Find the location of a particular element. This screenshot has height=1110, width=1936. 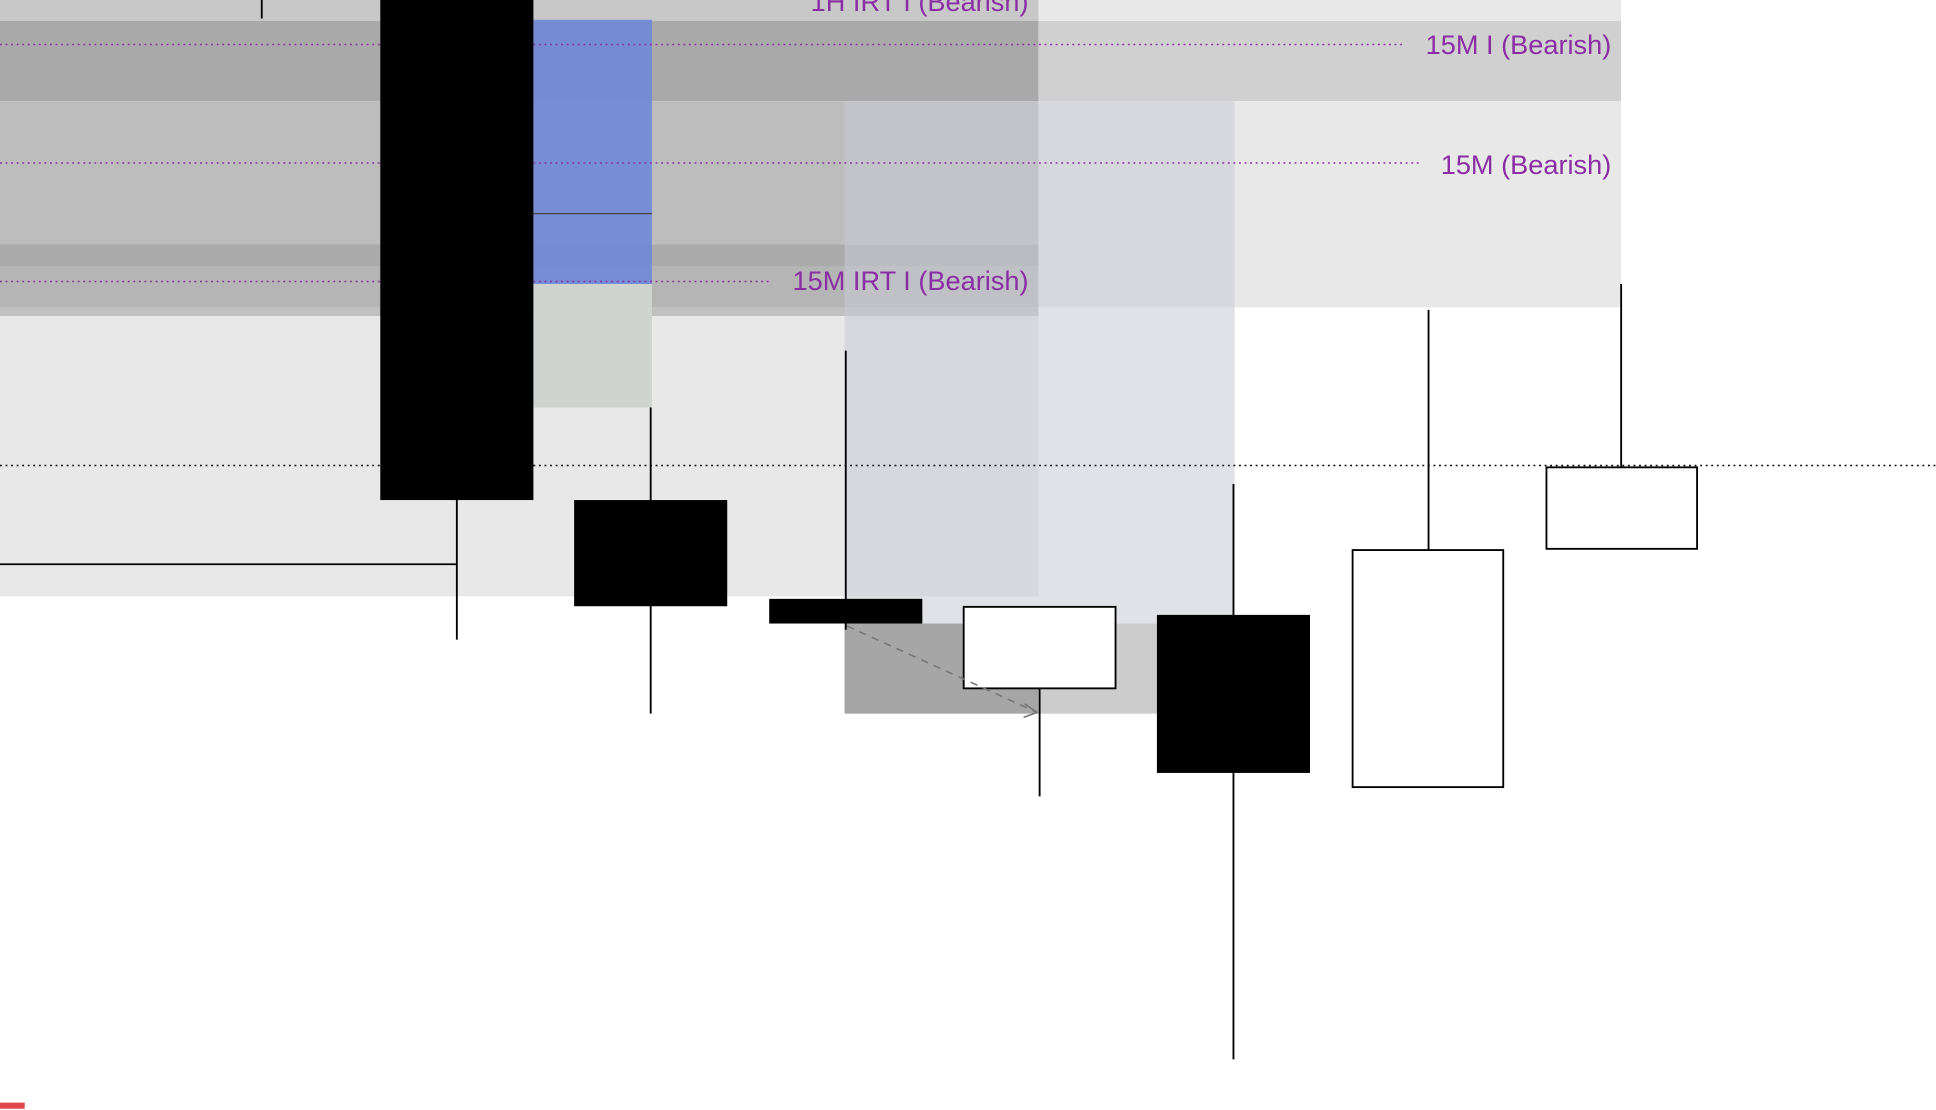

zone-label: 1H IRT I (Bearish) is located at coordinates (920, 8).